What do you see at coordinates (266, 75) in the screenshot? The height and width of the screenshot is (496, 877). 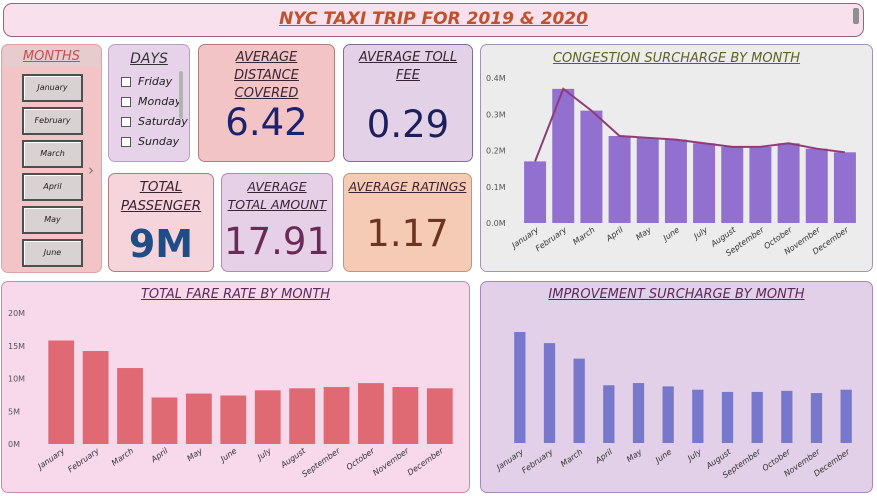 I see `kpi-label: AVERAGE DISTANCE COVERED` at bounding box center [266, 75].